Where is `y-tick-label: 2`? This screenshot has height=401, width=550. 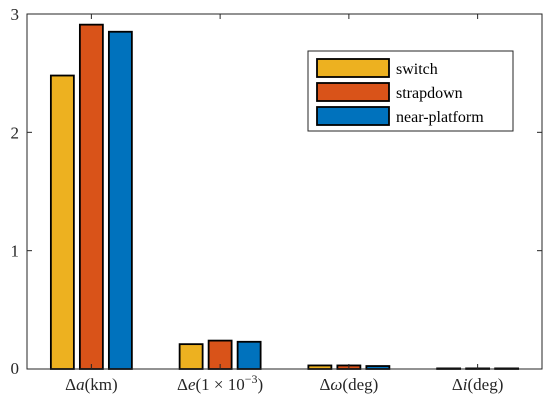 y-tick-label: 2 is located at coordinates (15, 132).